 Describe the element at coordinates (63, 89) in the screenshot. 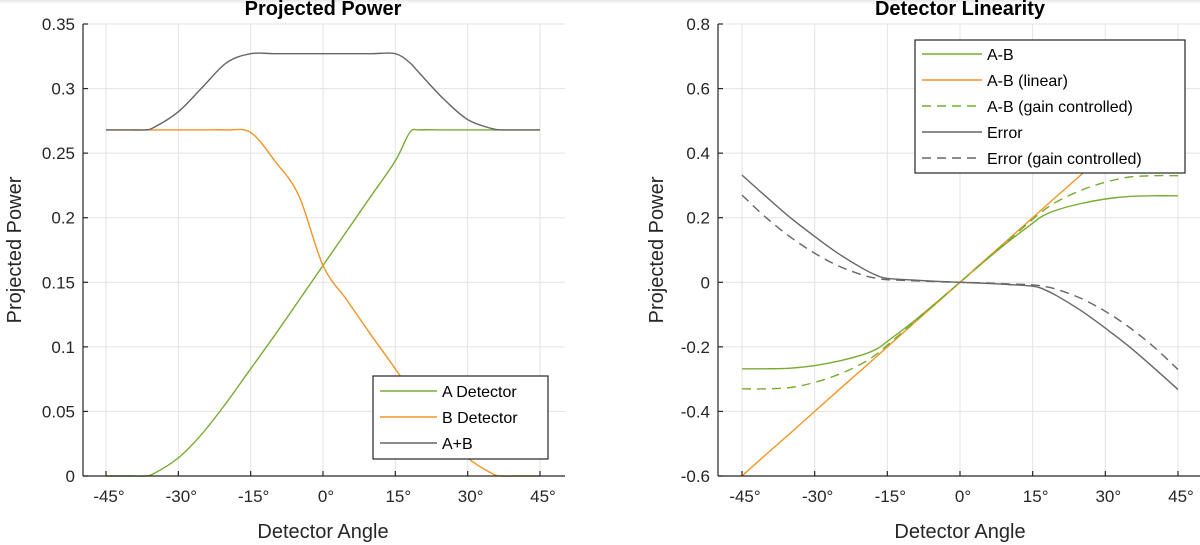

I see `y-tick-label: 0.3` at that location.